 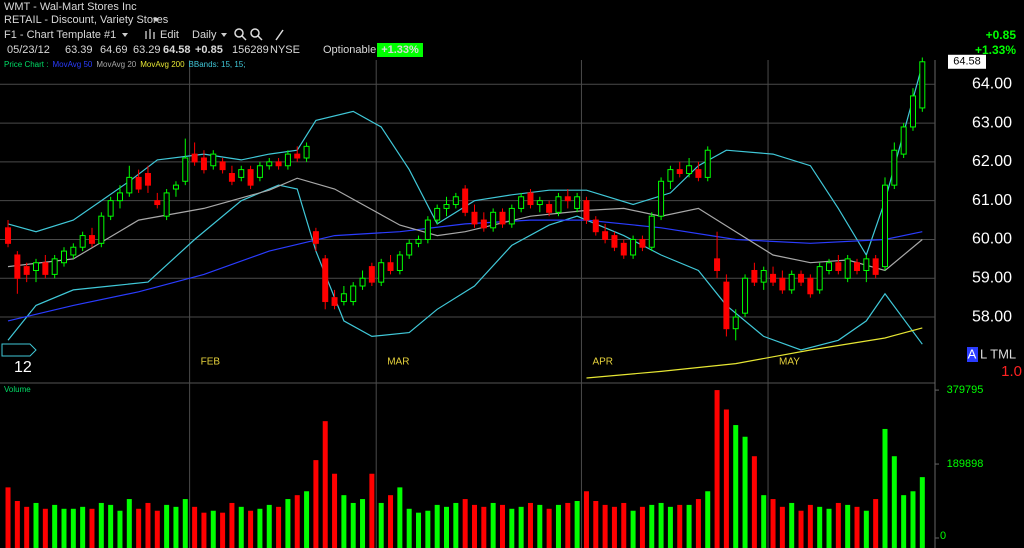 What do you see at coordinates (204, 35) in the screenshot?
I see `period-menu: Daily` at bounding box center [204, 35].